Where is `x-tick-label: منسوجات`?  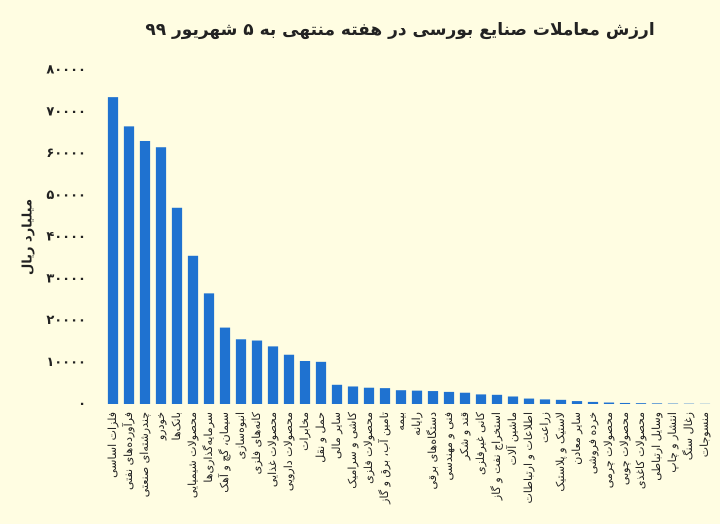 x-tick-label: منسوجات is located at coordinates (704, 434).